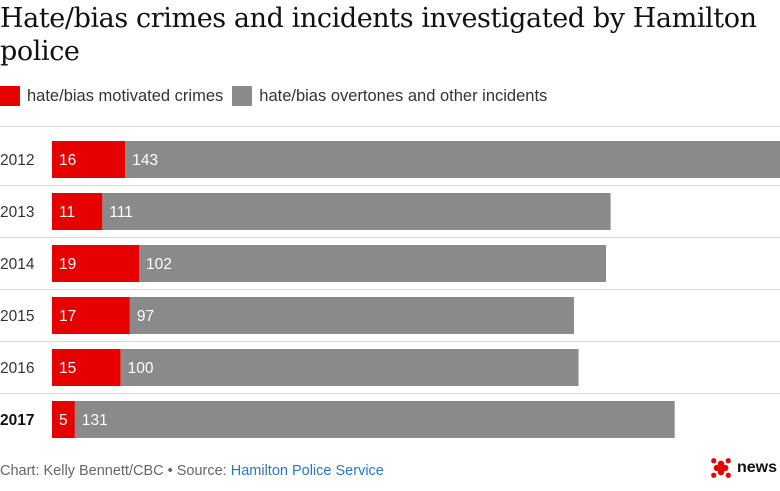 The width and height of the screenshot is (780, 491). Describe the element at coordinates (307, 471) in the screenshot. I see `source-link: Hamilton Police Service` at that location.